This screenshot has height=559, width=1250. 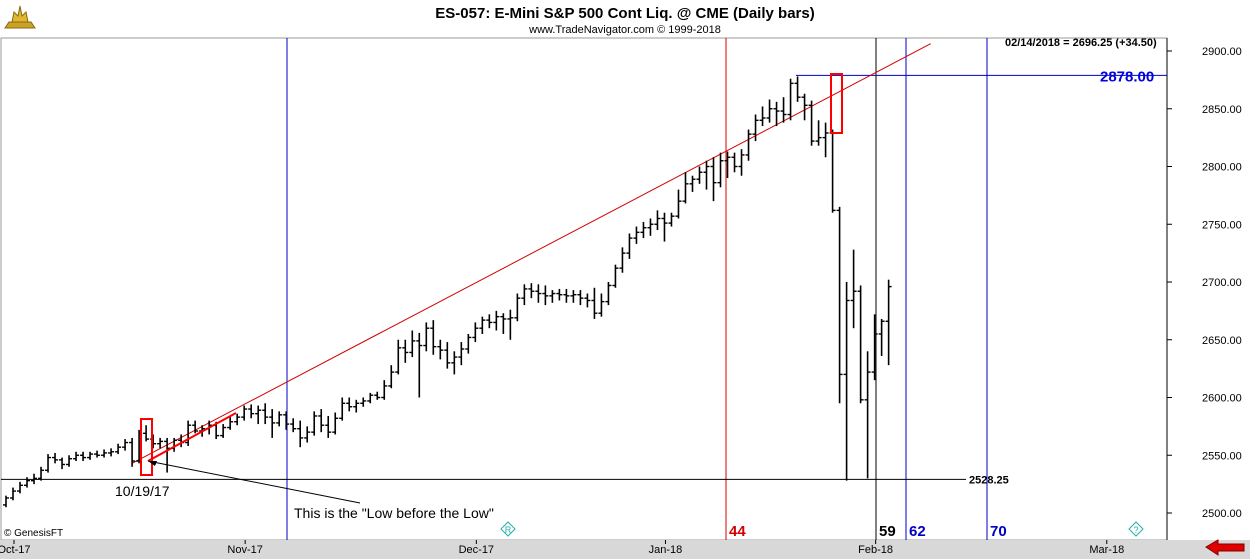 I want to click on cycle-count-label: 59, so click(x=887, y=531).